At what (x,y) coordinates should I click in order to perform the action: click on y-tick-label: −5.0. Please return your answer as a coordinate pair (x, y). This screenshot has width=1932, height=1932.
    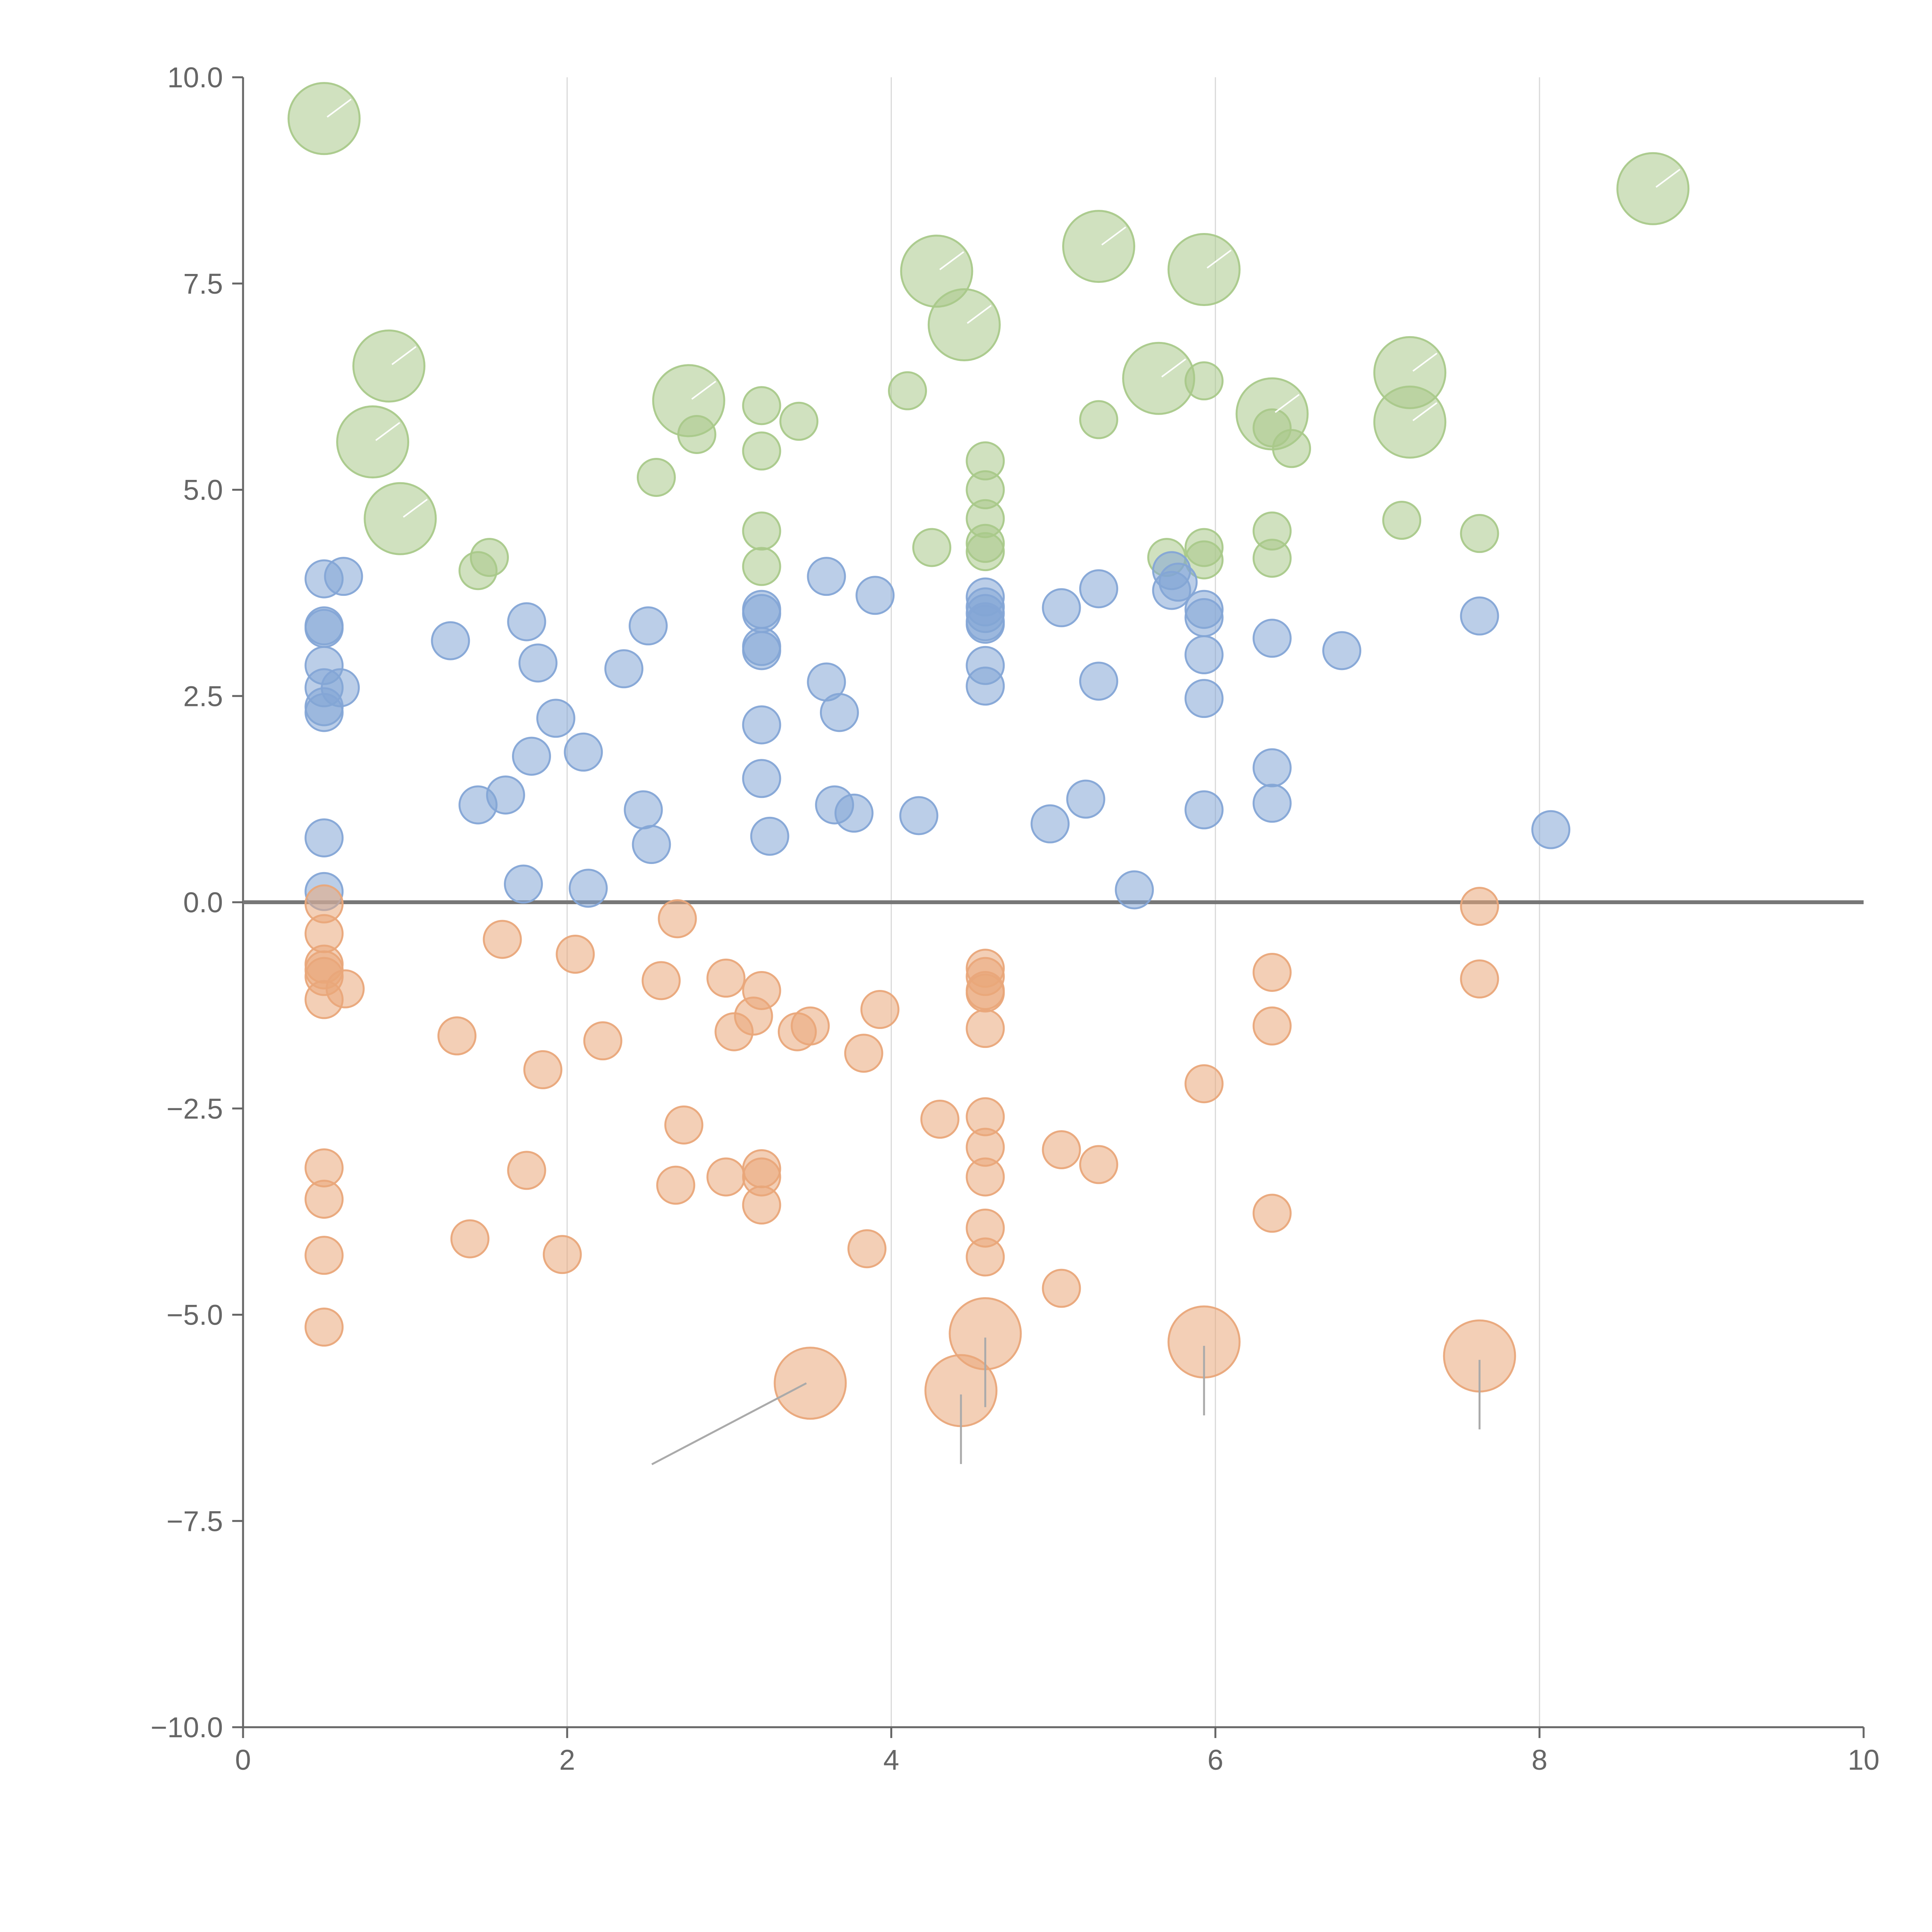
    Looking at the image, I should click on (195, 1315).